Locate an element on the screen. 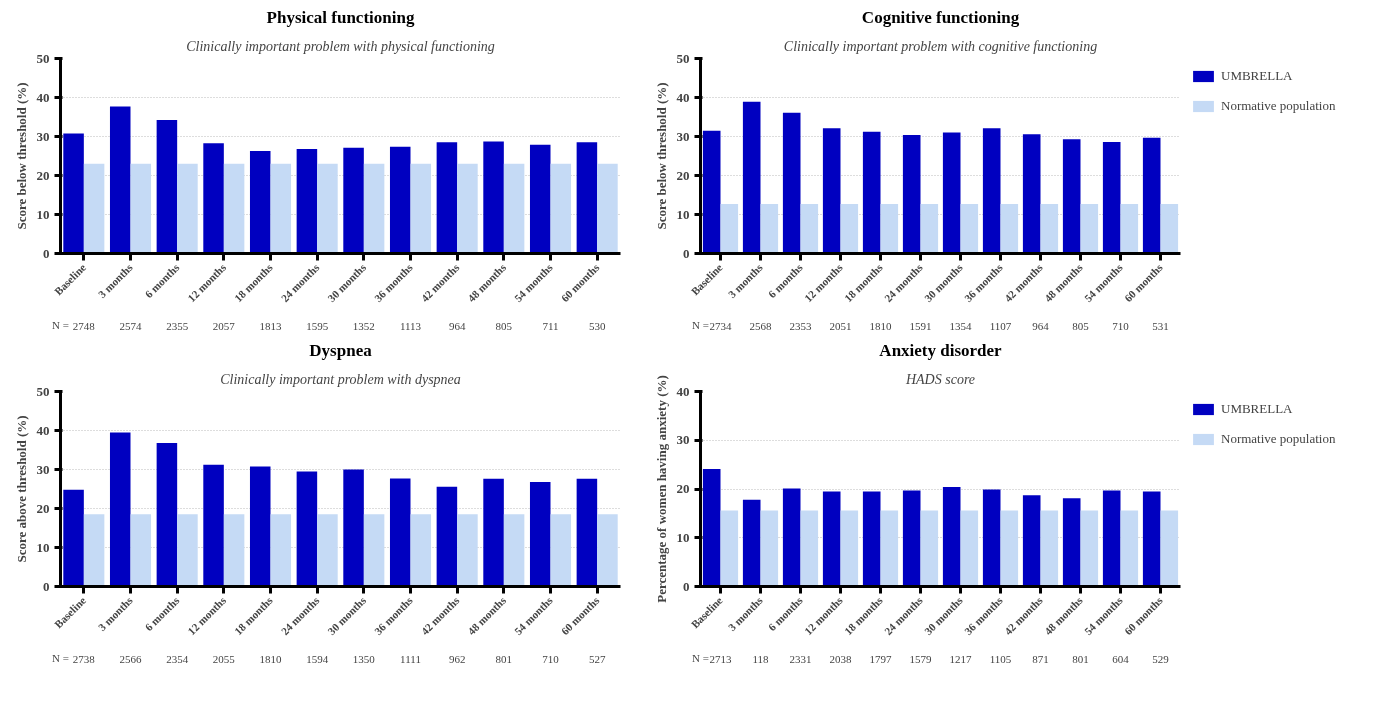 The height and width of the screenshot is (718, 1399). chart-subtitle: Clinically important problem with physical functioning is located at coordinates (340, 46).